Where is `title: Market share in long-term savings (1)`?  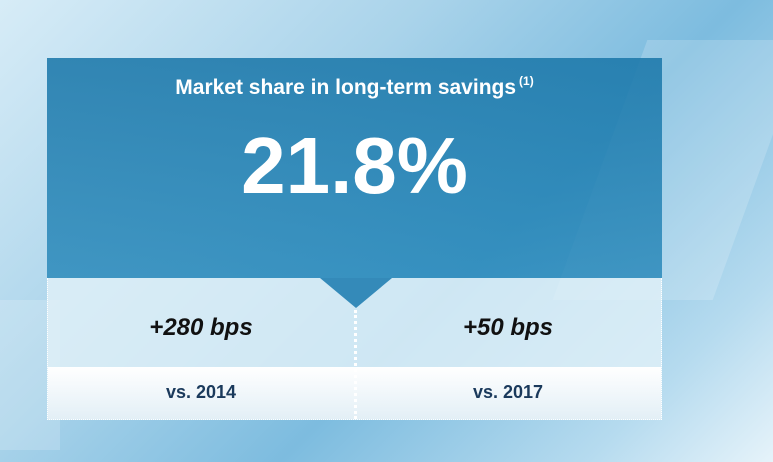
title: Market share in long-term savings (1) is located at coordinates (354, 87).